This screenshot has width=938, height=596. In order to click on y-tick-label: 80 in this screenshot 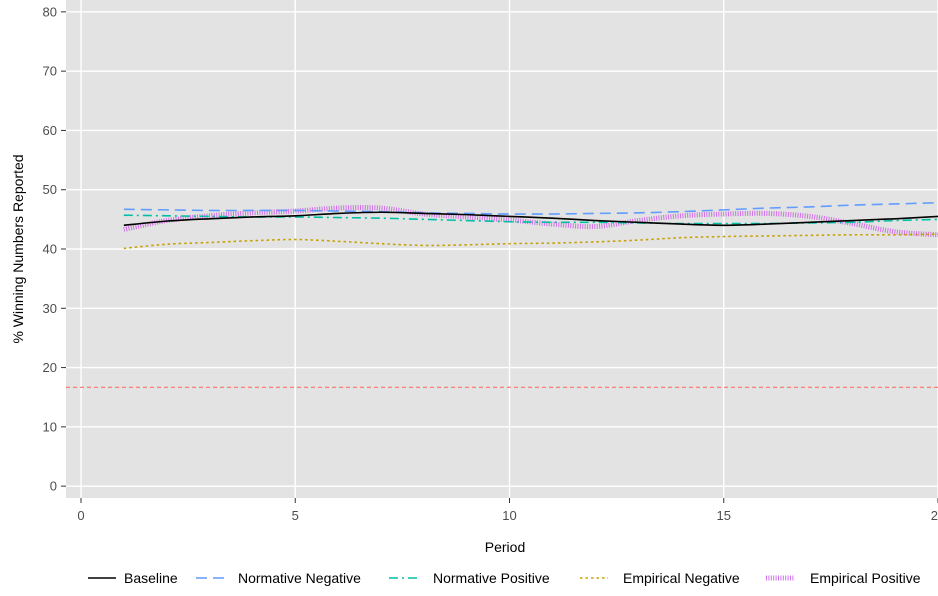, I will do `click(50, 11)`.